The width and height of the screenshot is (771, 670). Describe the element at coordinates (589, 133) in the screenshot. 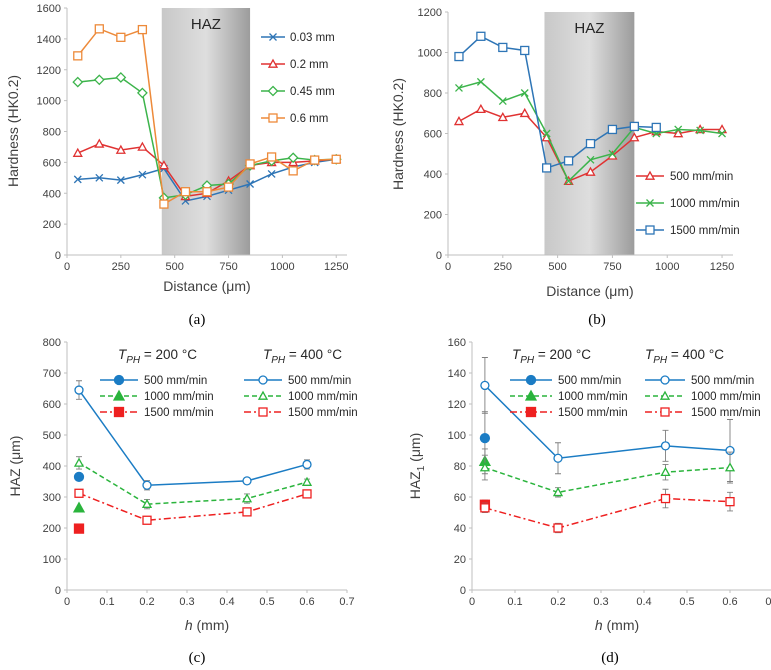

I see `haz-band` at that location.